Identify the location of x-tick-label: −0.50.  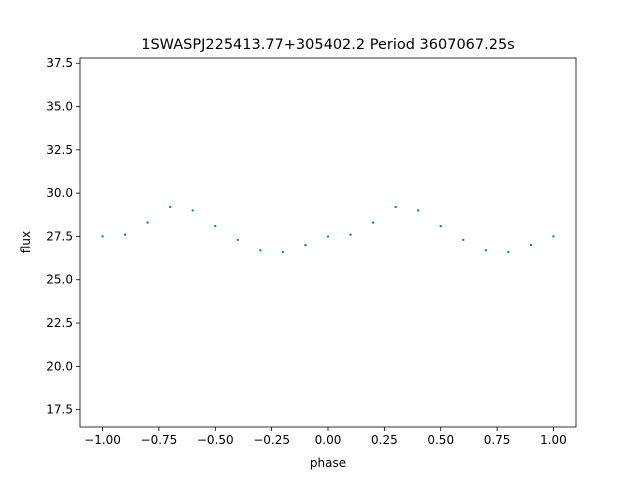
(215, 440).